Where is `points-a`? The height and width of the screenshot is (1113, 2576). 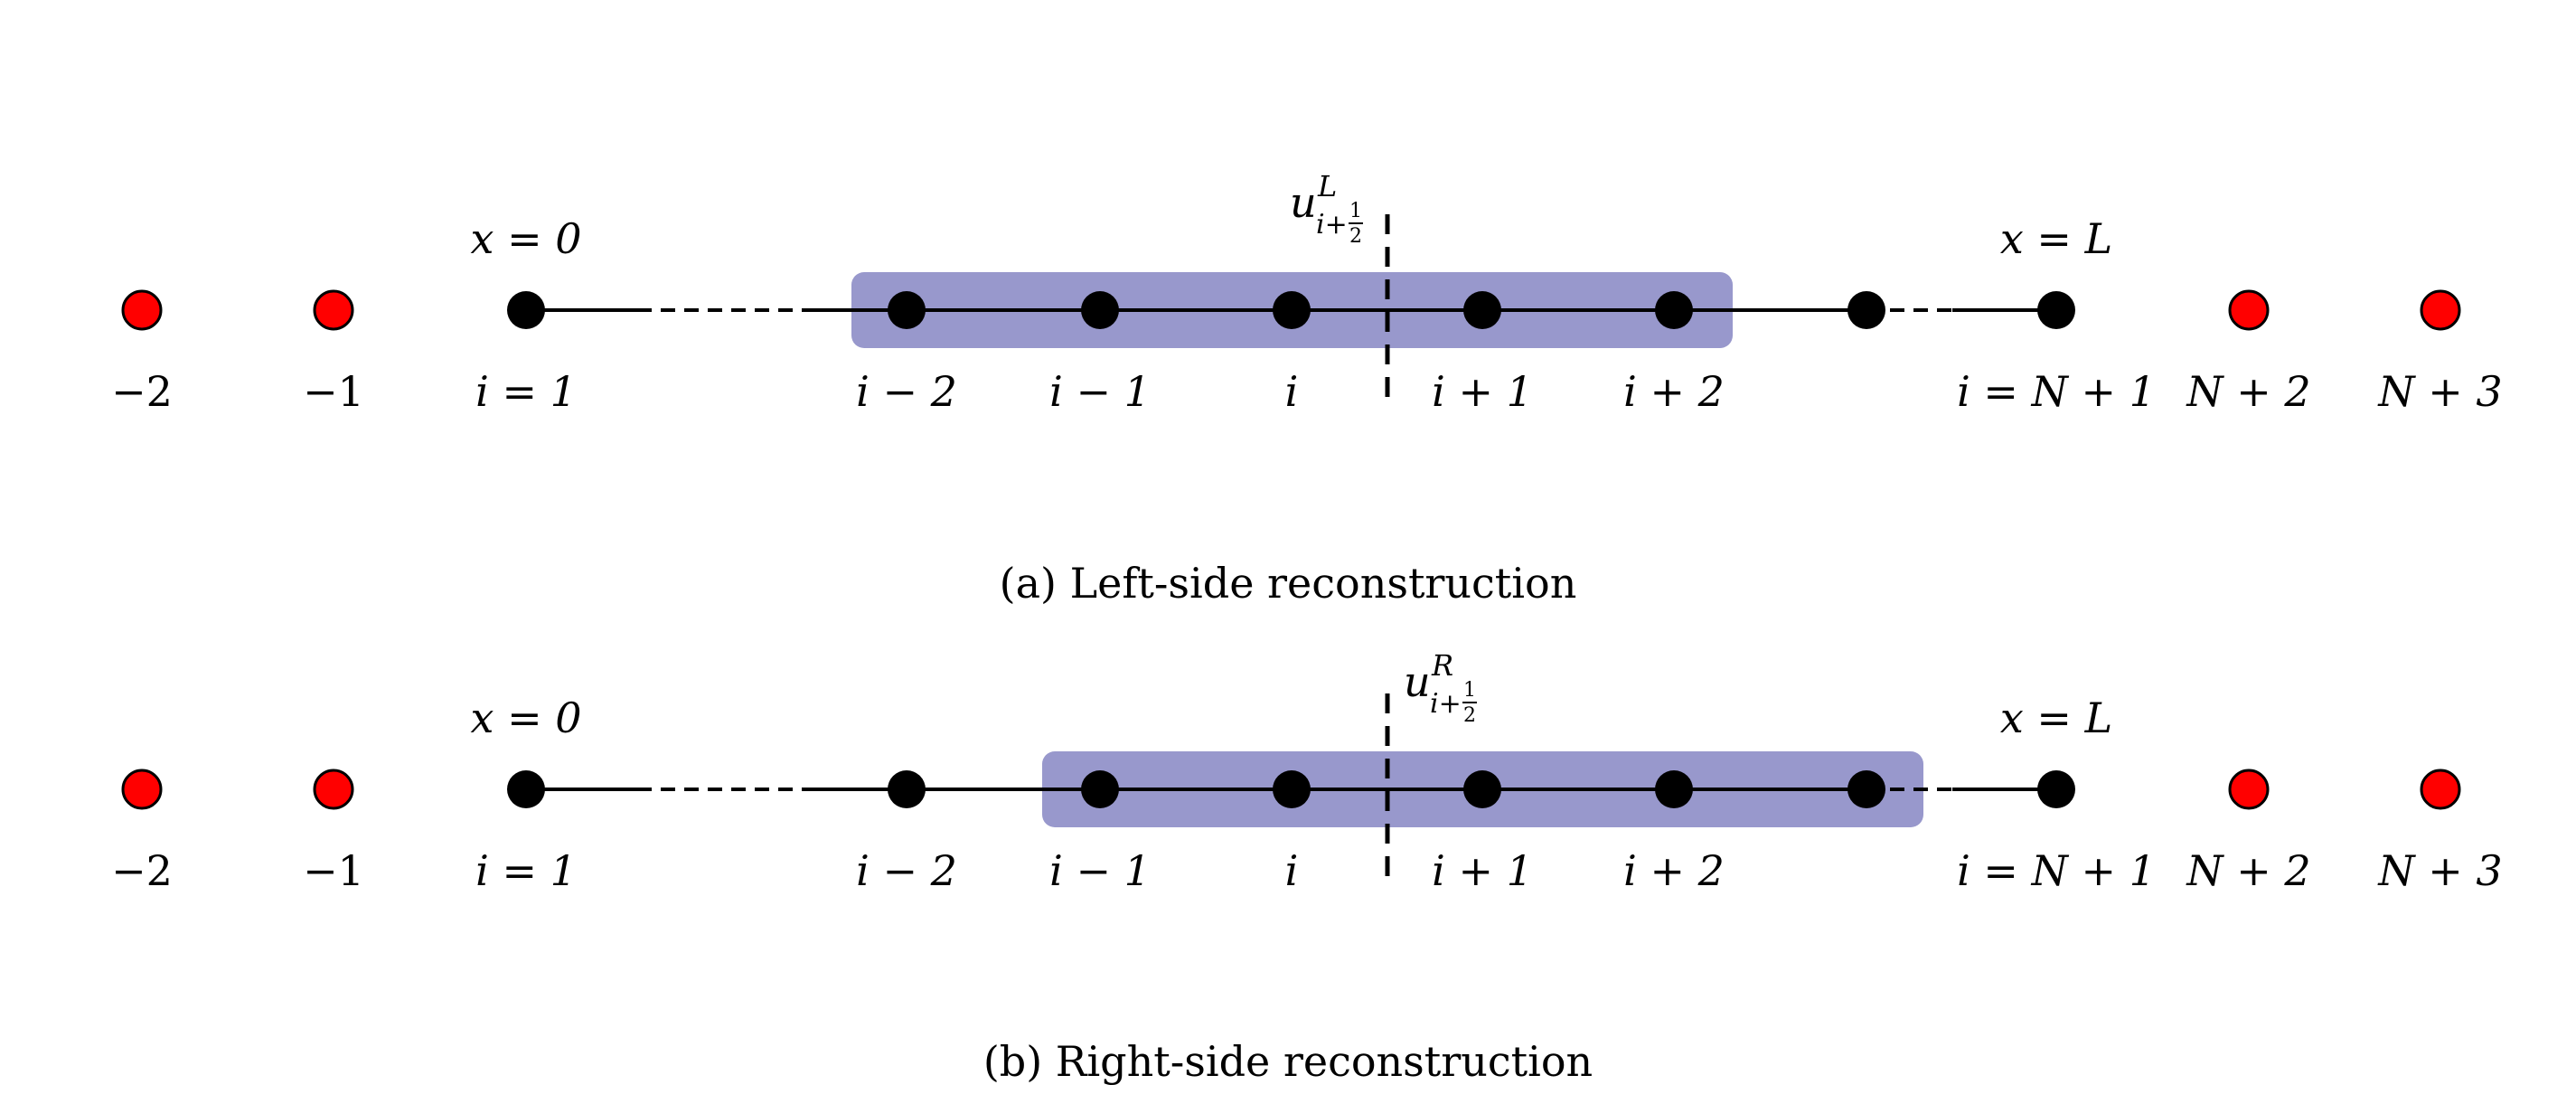
points-a is located at coordinates (1291, 310).